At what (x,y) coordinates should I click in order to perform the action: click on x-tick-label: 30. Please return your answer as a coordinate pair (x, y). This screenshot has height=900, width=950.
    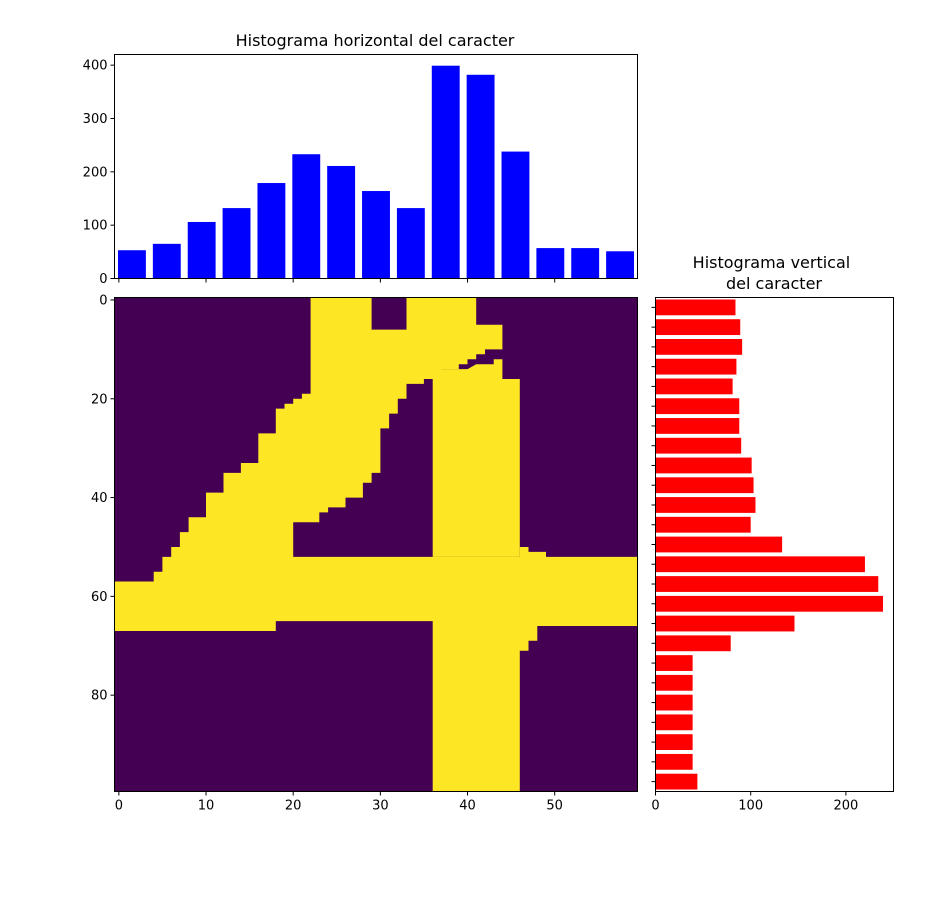
    Looking at the image, I should click on (380, 806).